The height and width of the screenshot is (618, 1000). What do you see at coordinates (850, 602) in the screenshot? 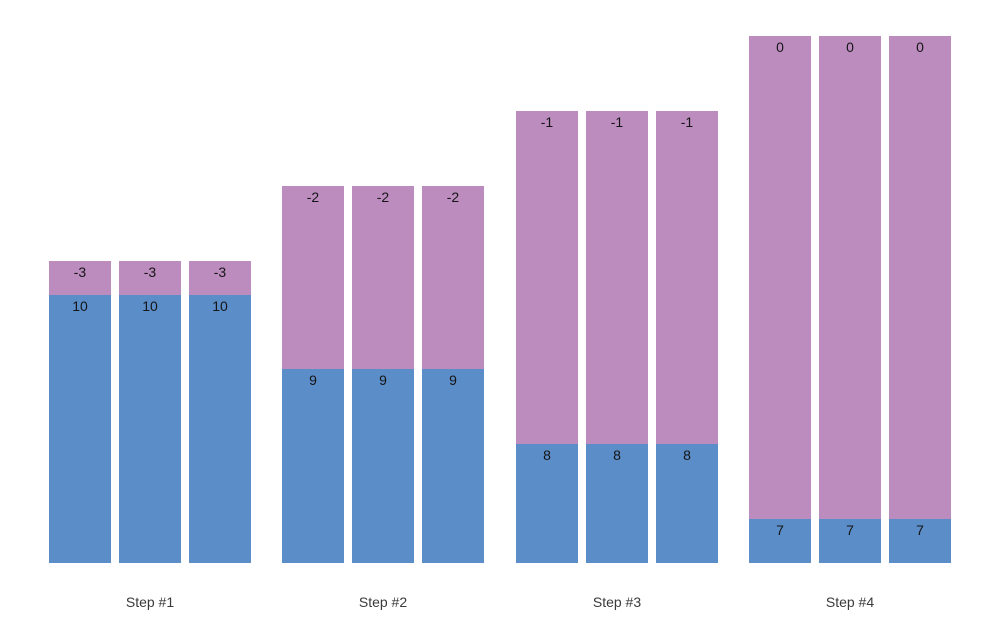
I see `x-axis-label-step-4: Step #4` at bounding box center [850, 602].